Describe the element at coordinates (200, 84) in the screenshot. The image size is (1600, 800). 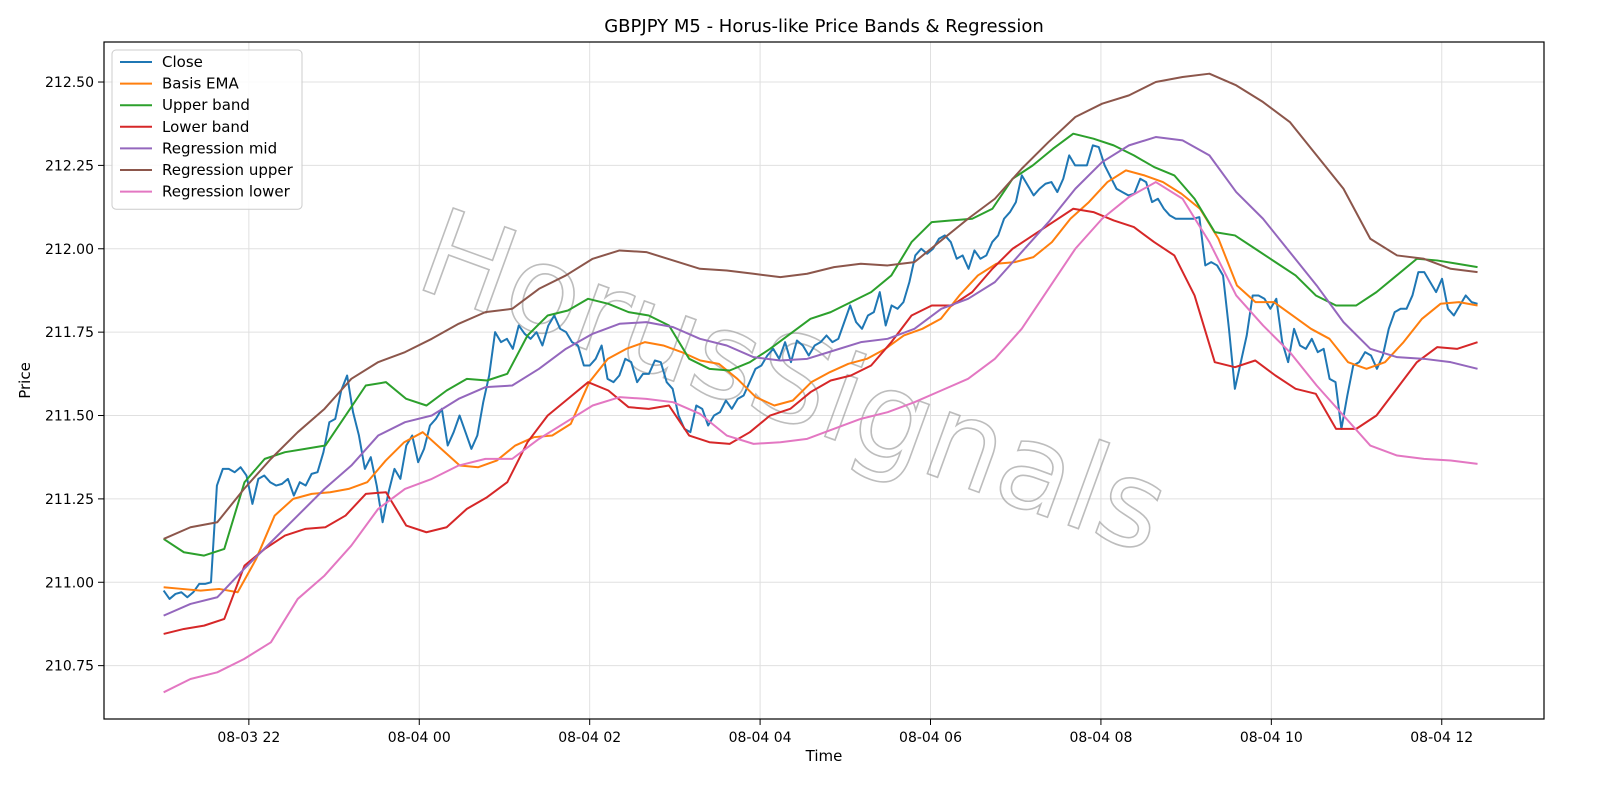
I see `legend-label: Basis EMA` at that location.